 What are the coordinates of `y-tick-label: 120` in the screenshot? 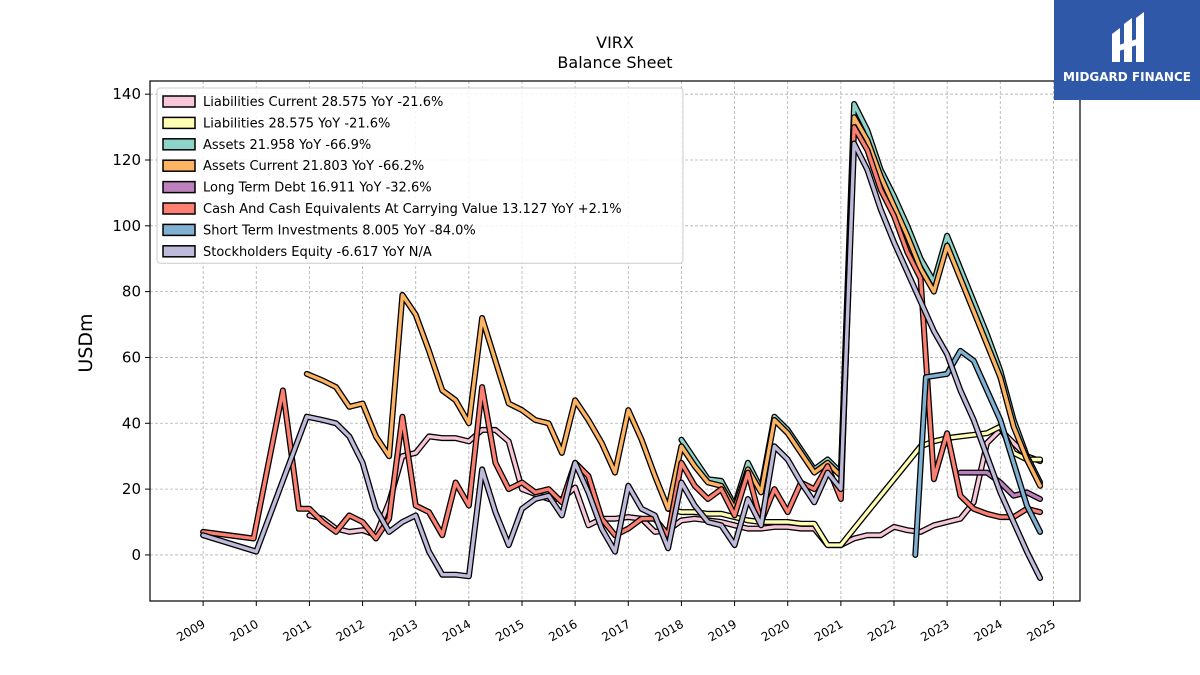 It's located at (126, 160).